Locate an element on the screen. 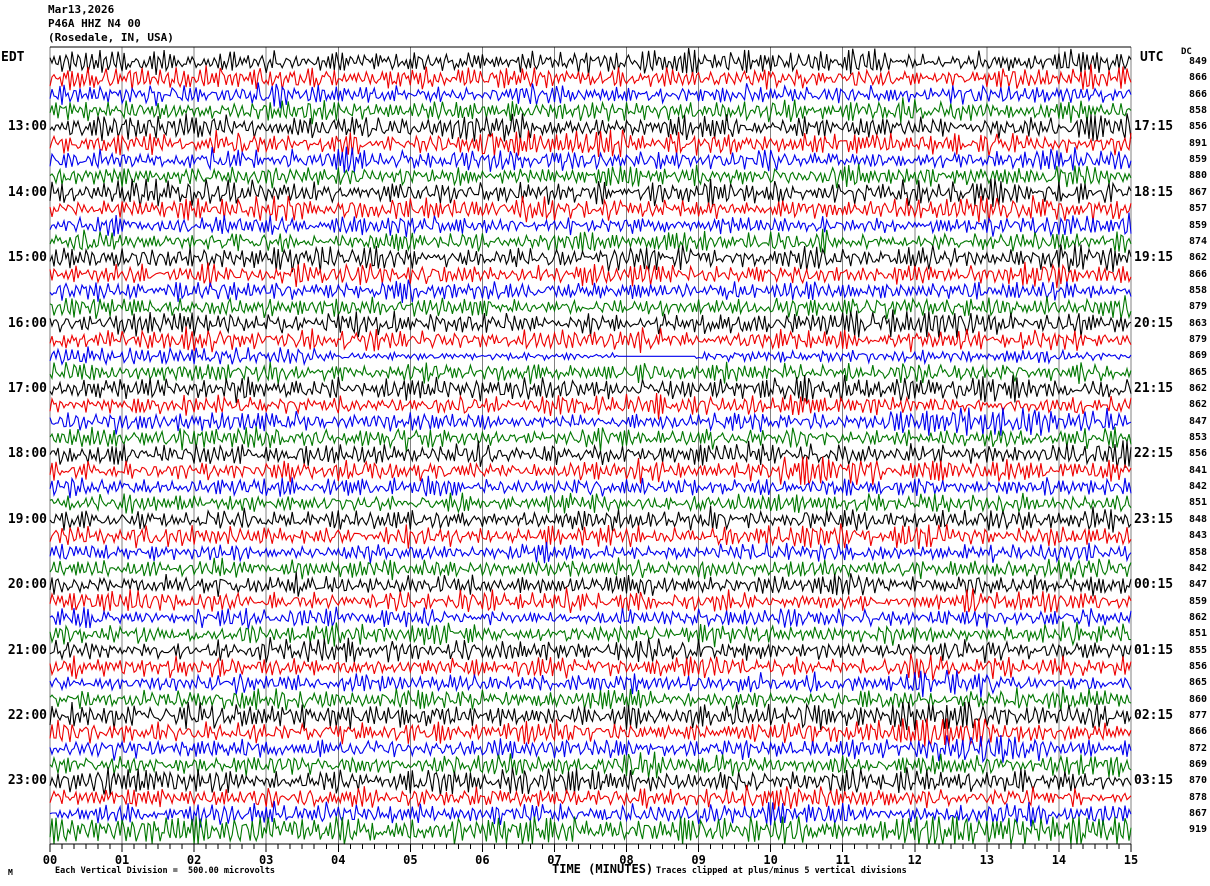 The image size is (1210, 886). dc-value-25: 856 is located at coordinates (1197, 454).